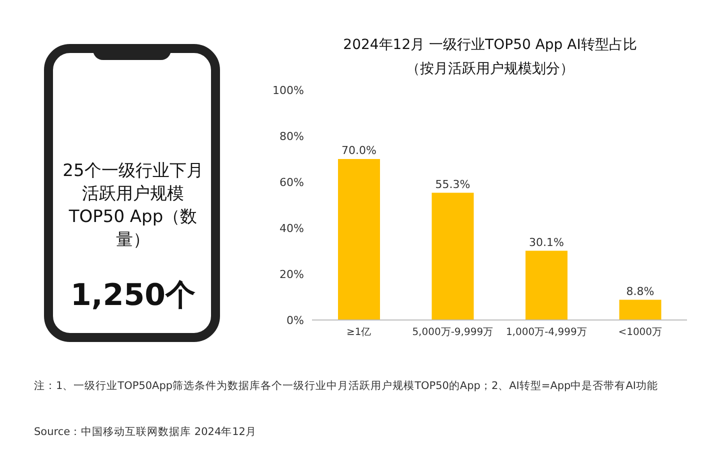 The image size is (720, 450). Describe the element at coordinates (292, 136) in the screenshot. I see `y-tick-label: 80%` at that location.